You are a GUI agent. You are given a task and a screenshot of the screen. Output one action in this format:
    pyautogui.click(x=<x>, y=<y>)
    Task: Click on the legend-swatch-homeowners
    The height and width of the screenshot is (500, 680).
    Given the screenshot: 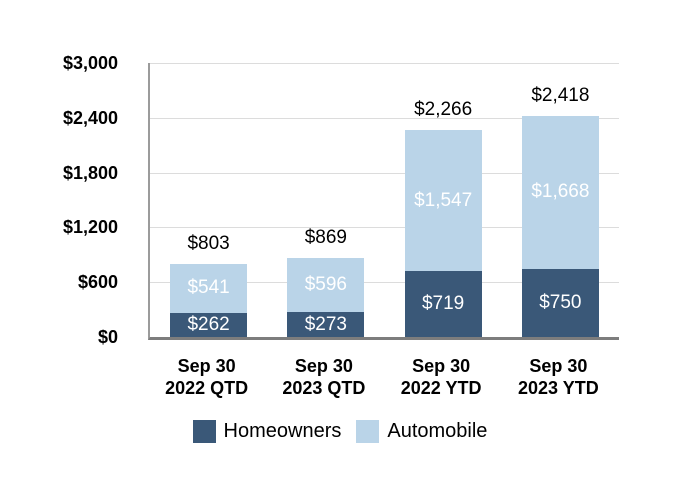 What is the action you would take?
    pyautogui.click(x=204, y=431)
    